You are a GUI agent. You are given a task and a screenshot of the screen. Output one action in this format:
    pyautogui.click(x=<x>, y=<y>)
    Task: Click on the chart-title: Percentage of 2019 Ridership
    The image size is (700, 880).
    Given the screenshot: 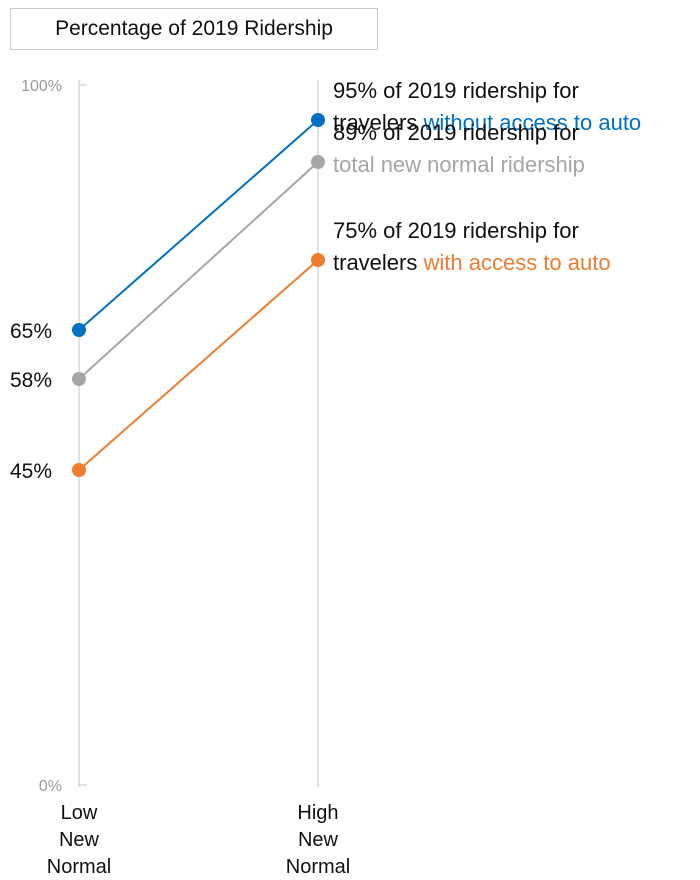 What is the action you would take?
    pyautogui.click(x=194, y=29)
    